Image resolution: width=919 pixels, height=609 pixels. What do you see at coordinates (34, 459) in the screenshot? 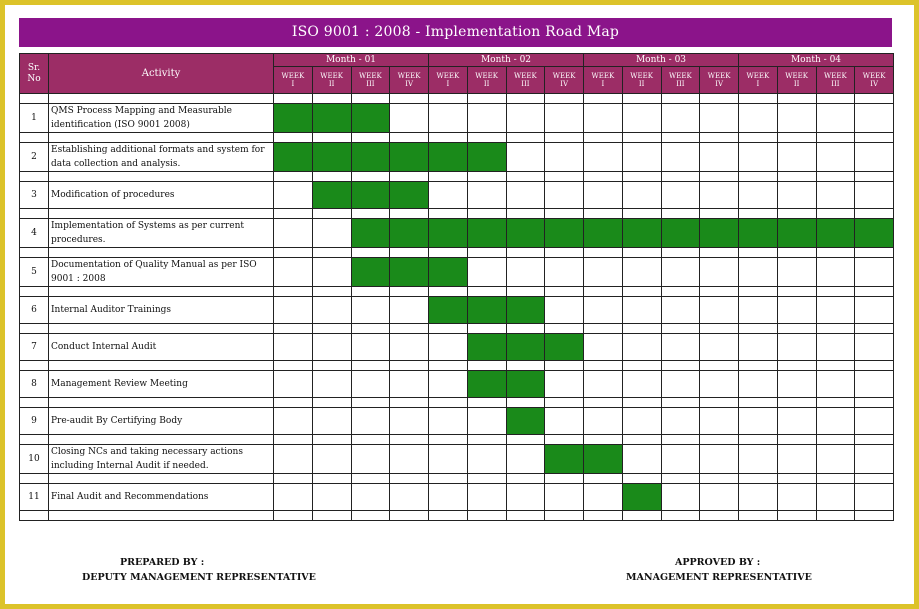
I see `task-sr-no: 10` at bounding box center [34, 459].